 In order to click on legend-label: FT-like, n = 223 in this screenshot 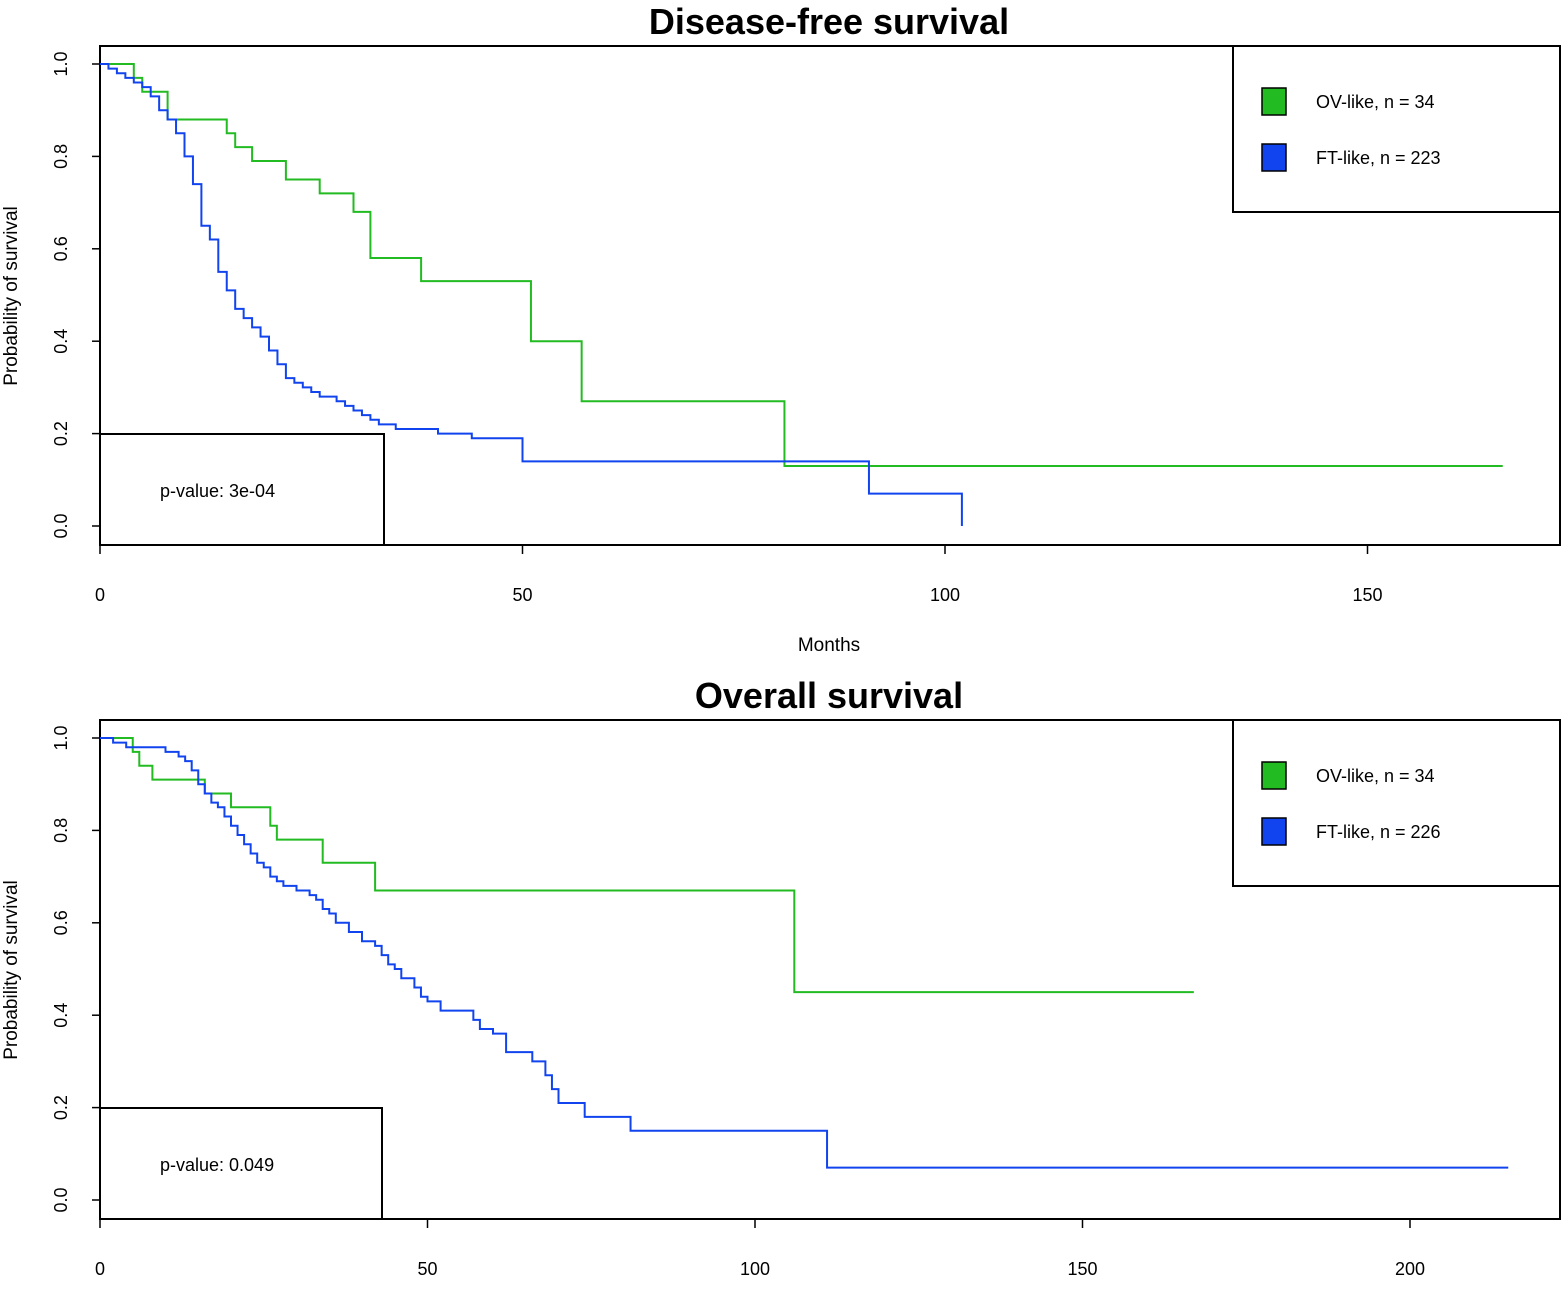, I will do `click(1378, 158)`.